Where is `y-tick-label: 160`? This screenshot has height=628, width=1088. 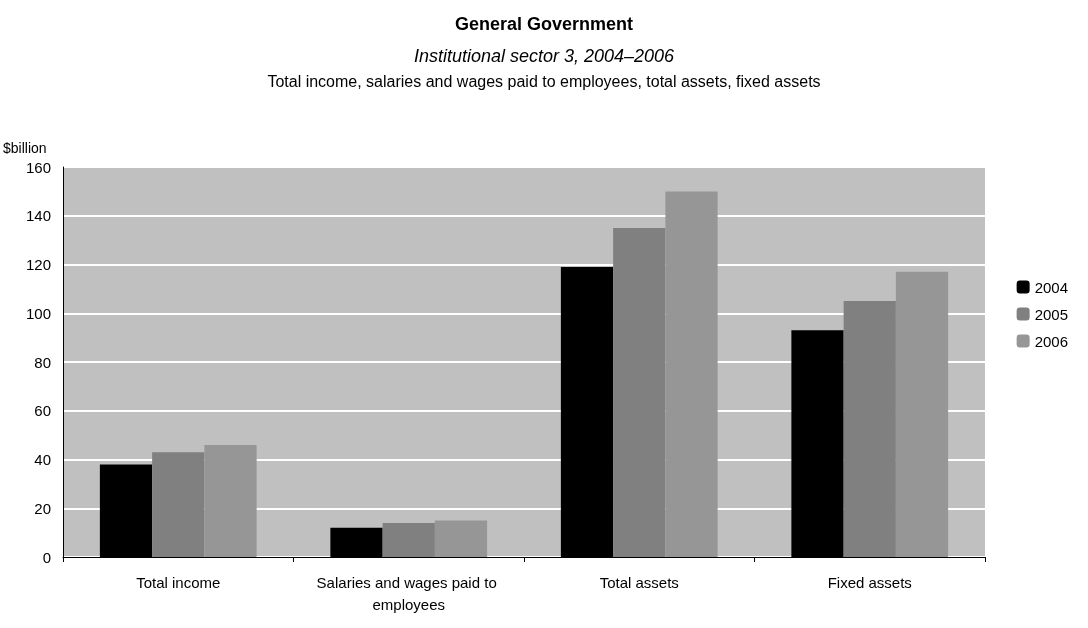
y-tick-label: 160 is located at coordinates (38, 167).